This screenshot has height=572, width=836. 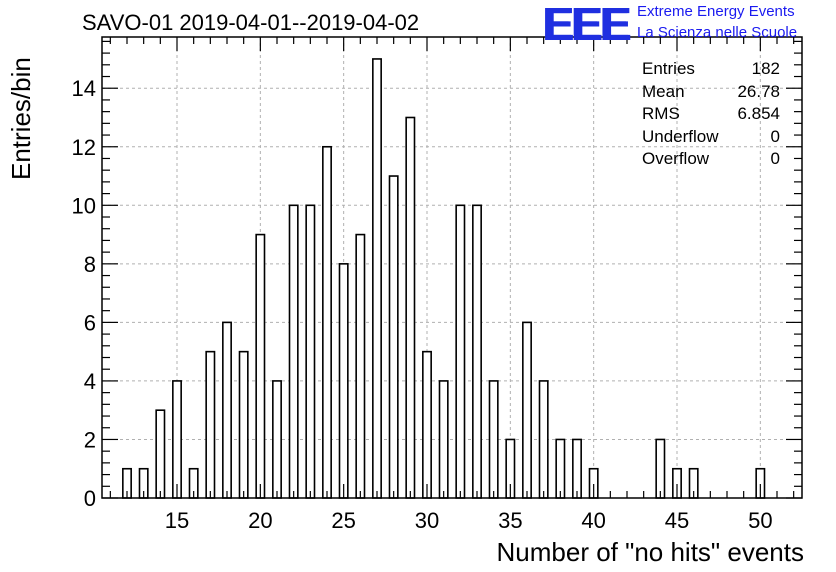 What do you see at coordinates (775, 136) in the screenshot?
I see `stat-underflow-value: 0` at bounding box center [775, 136].